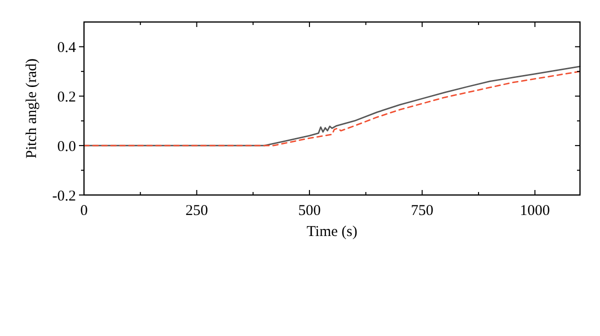 This screenshot has height=336, width=600. Describe the element at coordinates (64, 196) in the screenshot. I see `y-tick-label: -0.2` at that location.